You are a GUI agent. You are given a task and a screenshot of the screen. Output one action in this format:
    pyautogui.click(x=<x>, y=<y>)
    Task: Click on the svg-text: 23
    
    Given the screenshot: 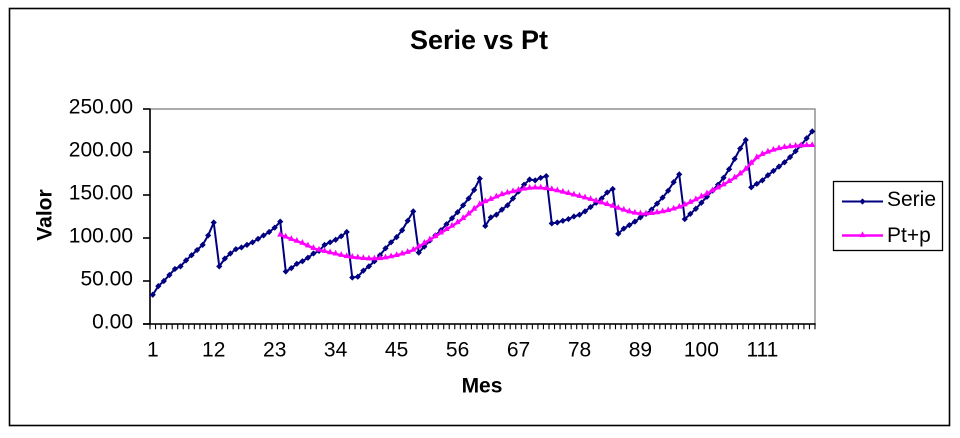 What is the action you would take?
    pyautogui.click(x=274, y=350)
    